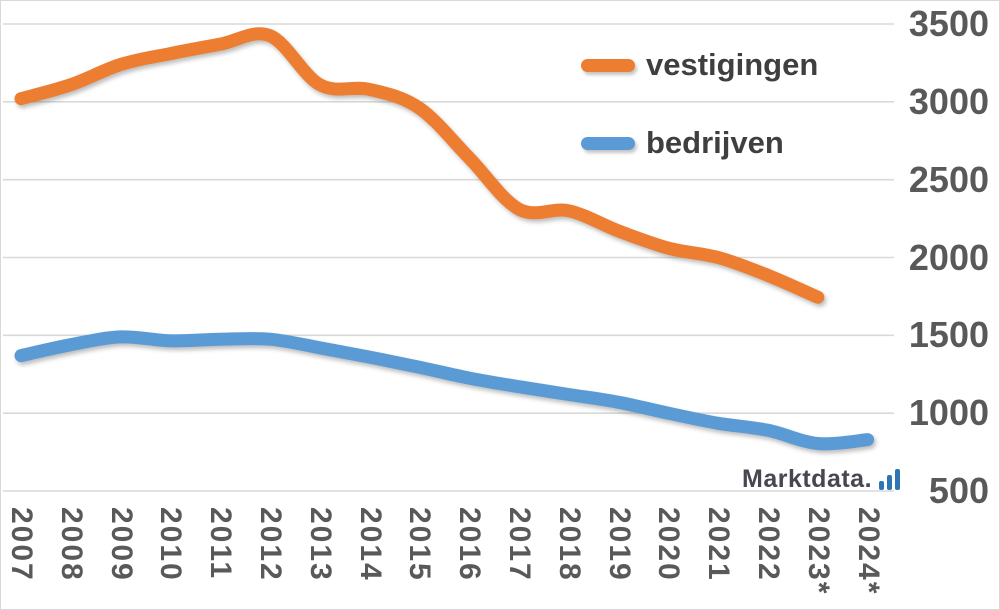 This screenshot has height=610, width=1000. Describe the element at coordinates (21, 544) in the screenshot. I see `x-tick-label: 2007` at that location.